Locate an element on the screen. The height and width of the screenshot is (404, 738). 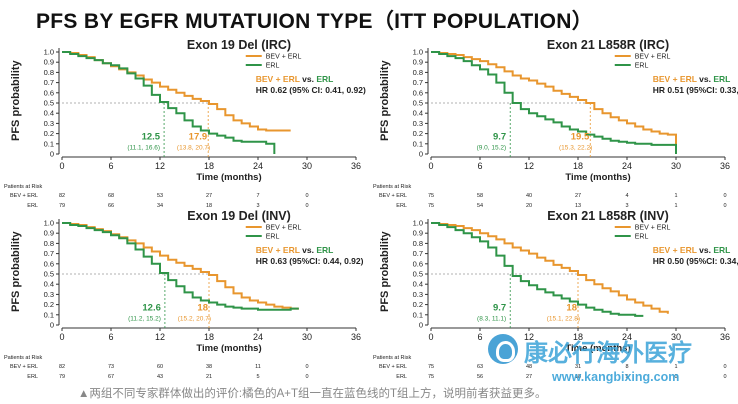
median-erl-value: 12.5 is located at coordinates (151, 137).